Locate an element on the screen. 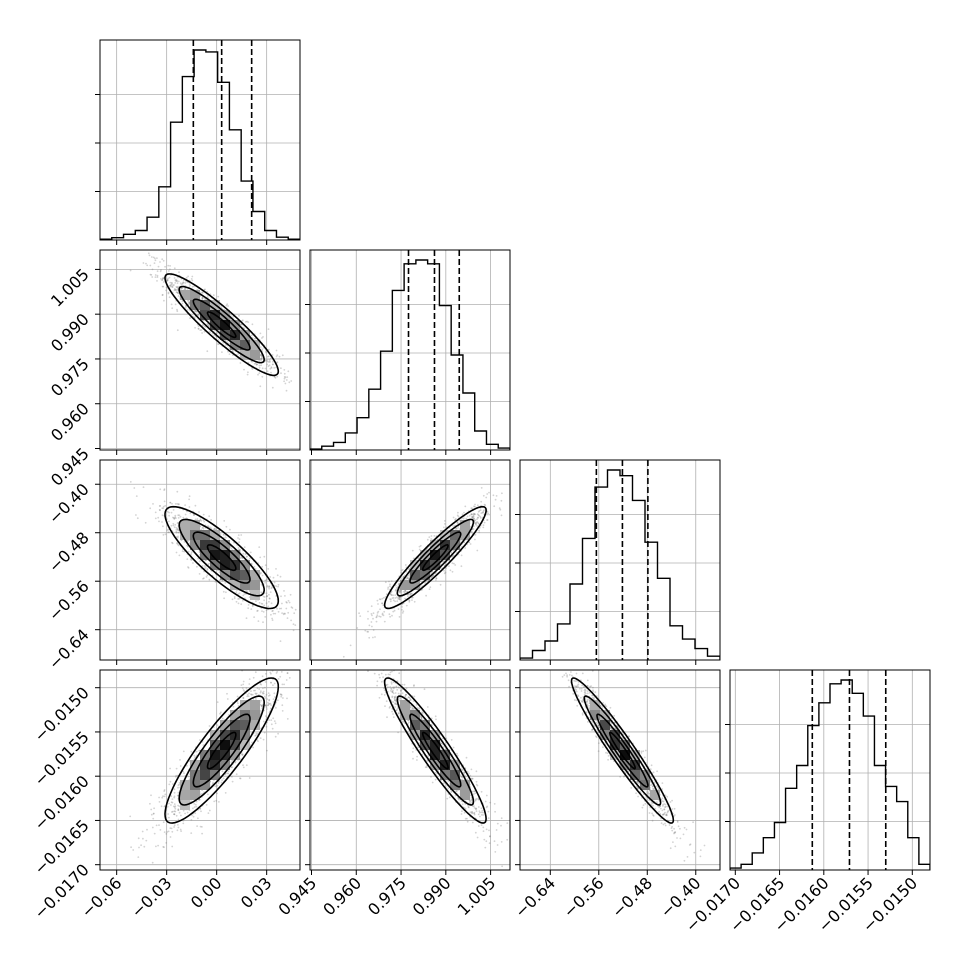 This screenshot has width=970, height=970. histogram-step is located at coordinates (410, 354).